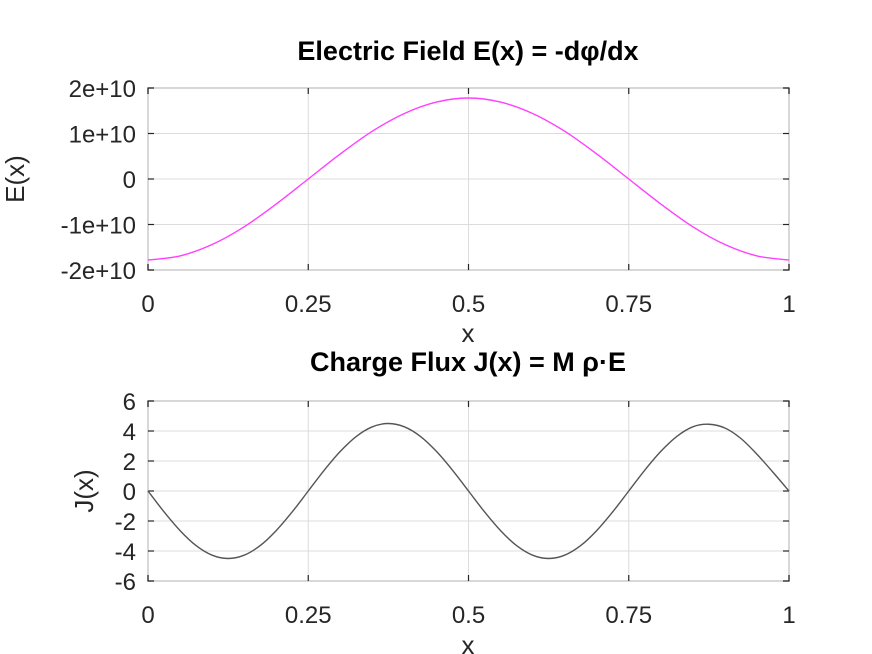 Image resolution: width=872 pixels, height=654 pixels. What do you see at coordinates (125, 552) in the screenshot?
I see `y-tick-label: -4` at bounding box center [125, 552].